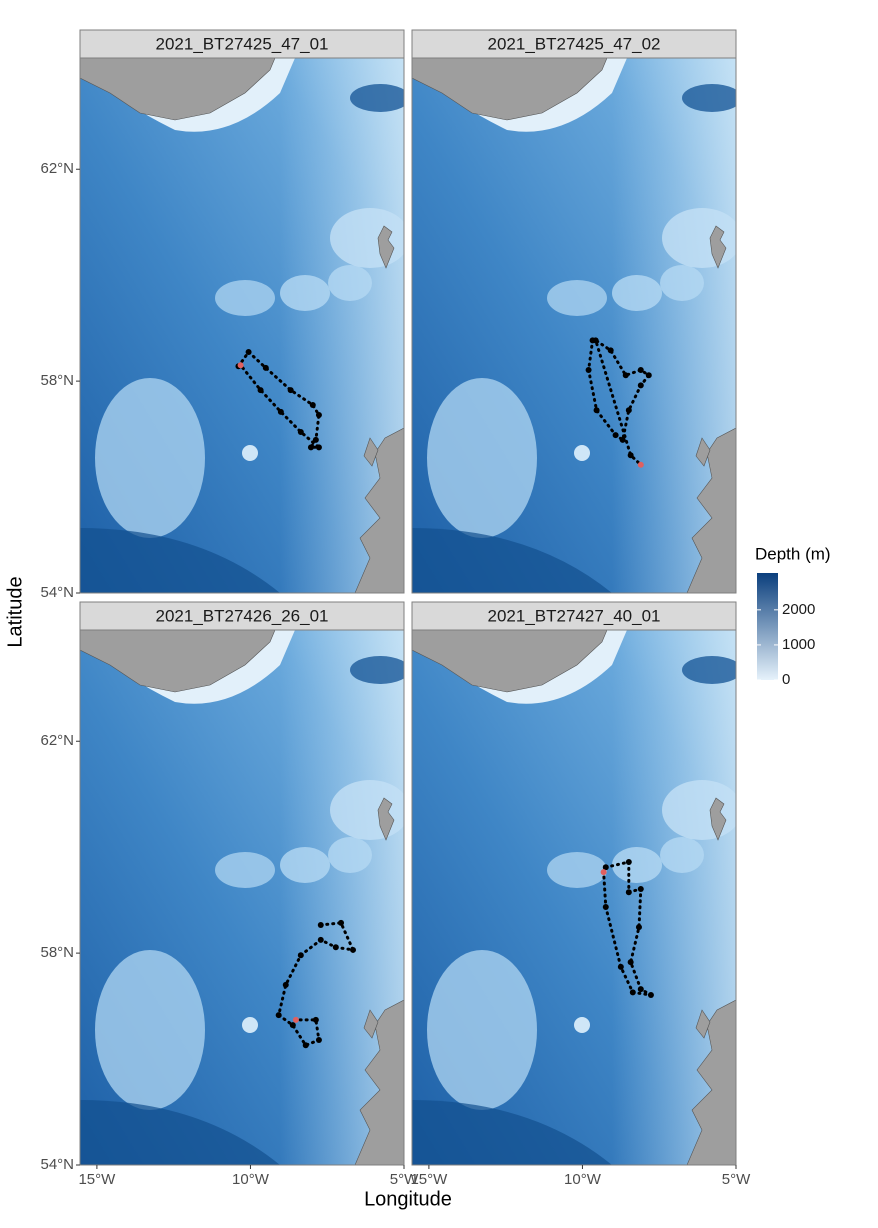 The width and height of the screenshot is (878, 1228). I want to click on strip-label: 2021_BT27425_47_01, so click(242, 43).